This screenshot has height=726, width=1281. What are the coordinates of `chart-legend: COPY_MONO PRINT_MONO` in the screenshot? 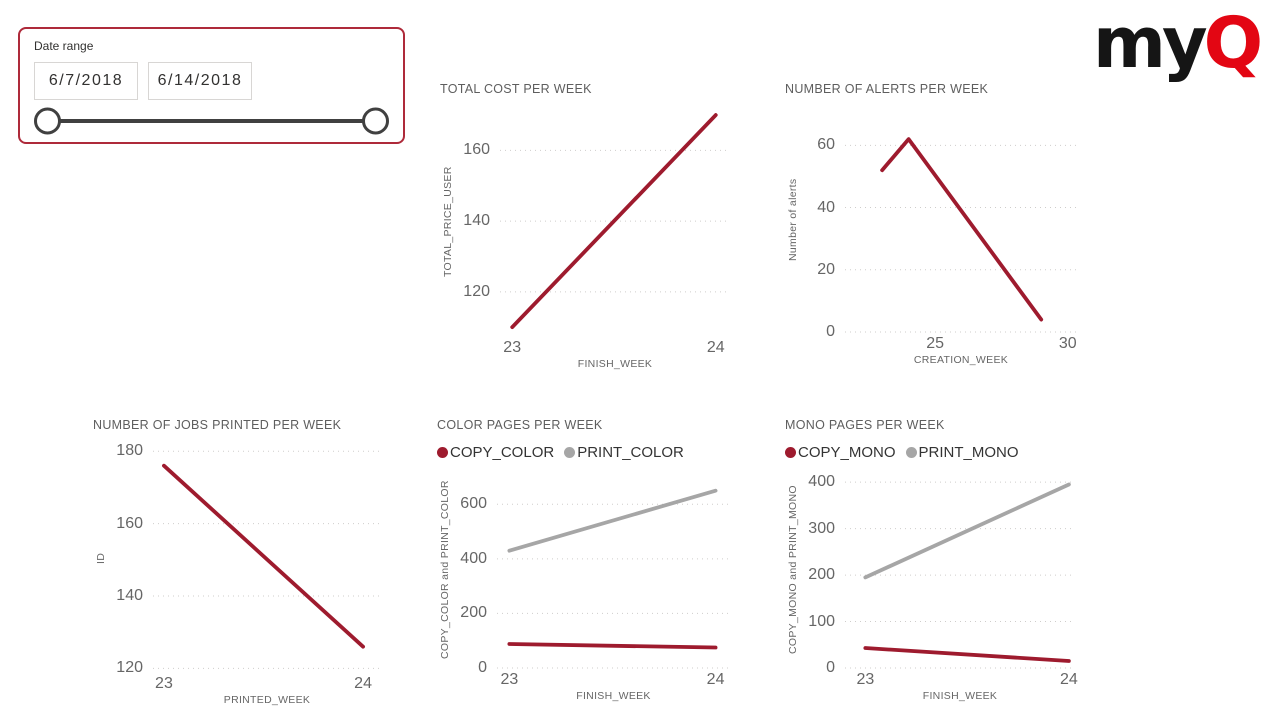 It's located at (930, 452).